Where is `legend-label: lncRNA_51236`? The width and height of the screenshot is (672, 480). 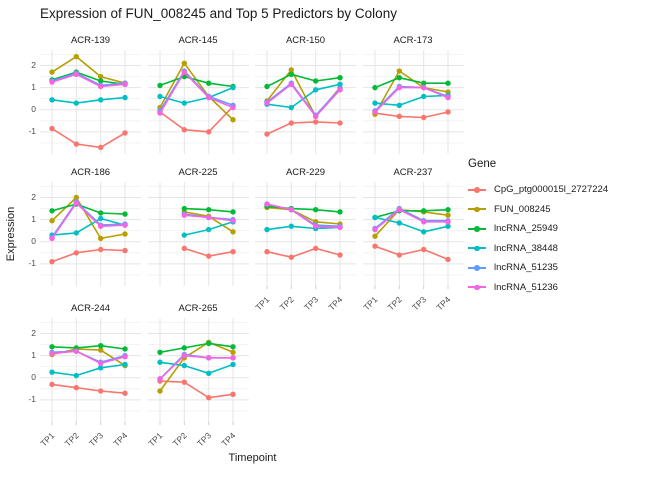 legend-label: lncRNA_51236 is located at coordinates (526, 287).